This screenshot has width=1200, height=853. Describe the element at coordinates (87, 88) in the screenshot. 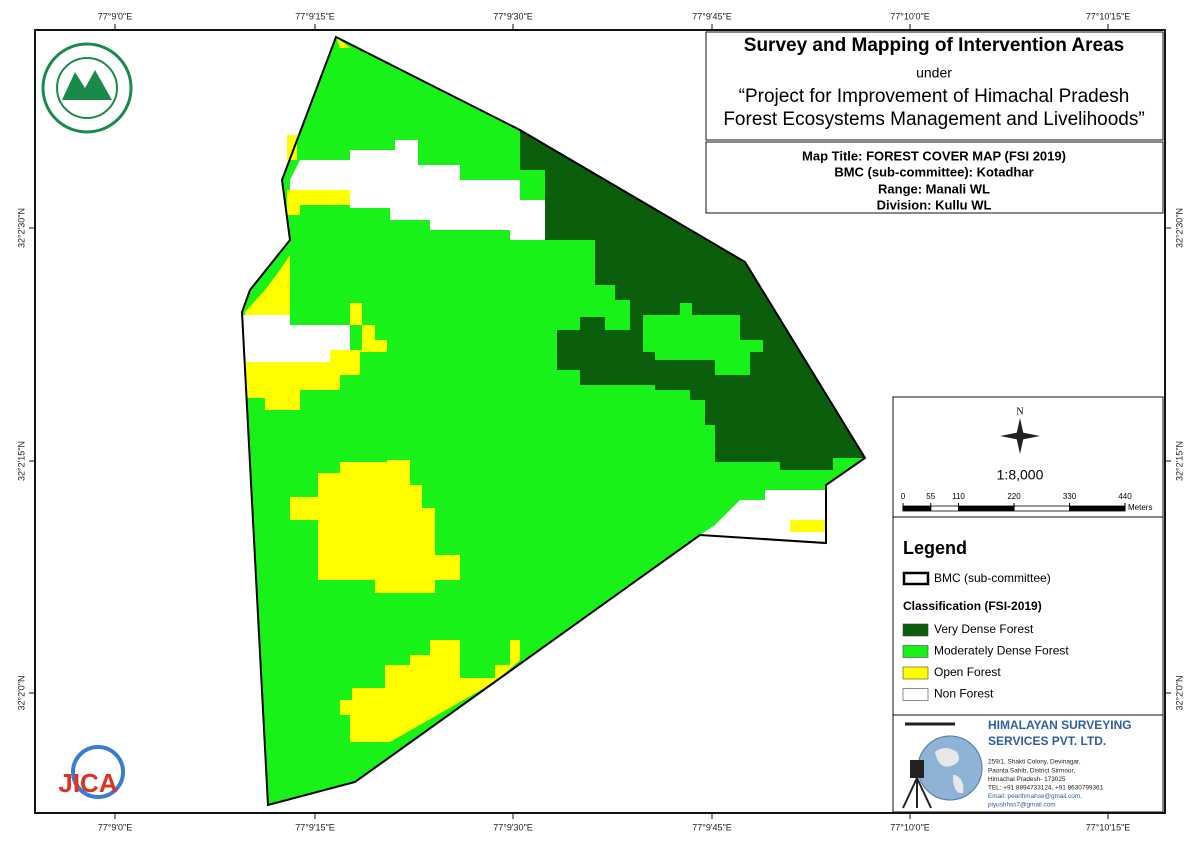

I see `emblem` at that location.